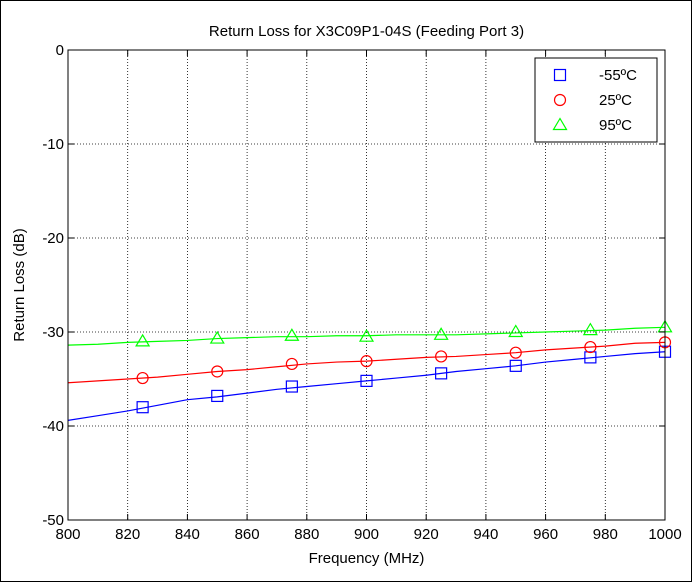 The width and height of the screenshot is (692, 582). I want to click on y-tick-label: -10, so click(53, 144).